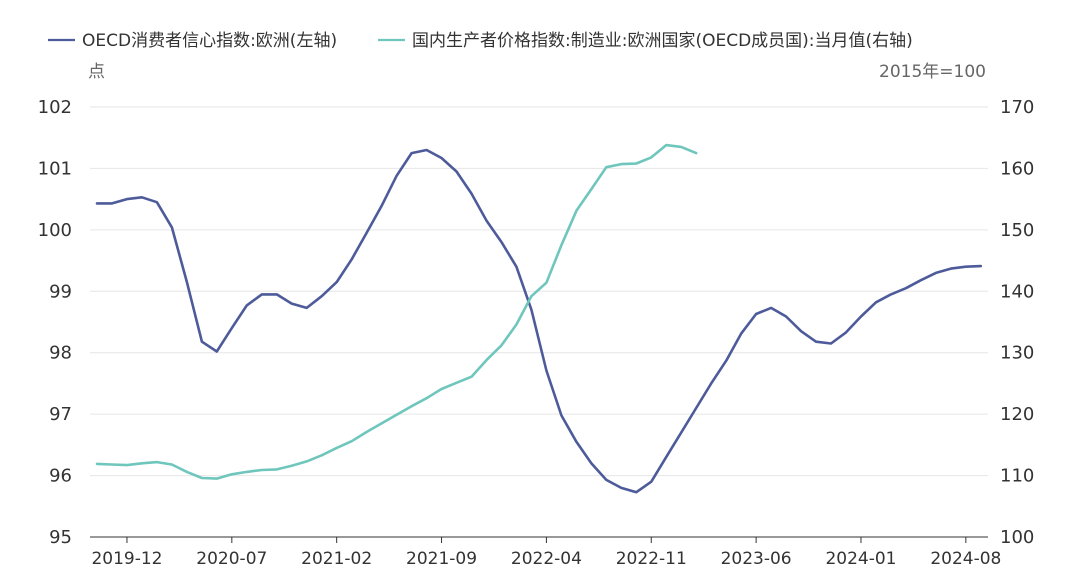  Describe the element at coordinates (60, 537) in the screenshot. I see `left-tick-label: 95` at that location.